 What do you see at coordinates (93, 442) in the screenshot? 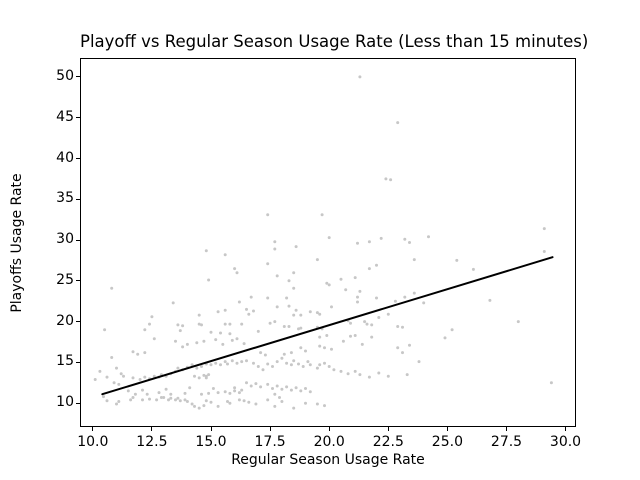
I see `x-tick-label: 10.0` at bounding box center [93, 442].